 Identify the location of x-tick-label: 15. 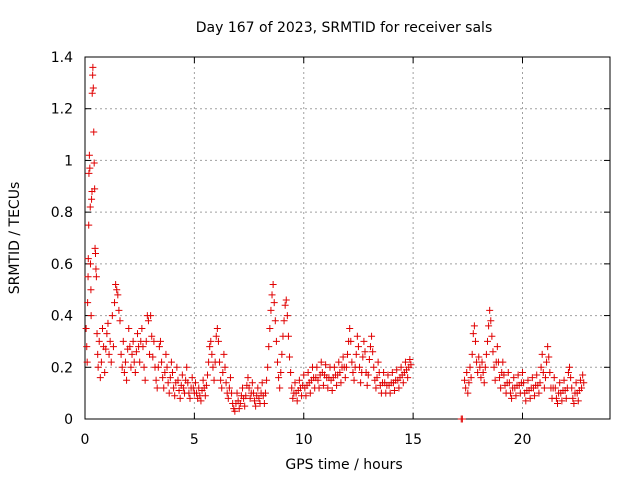
(413, 440).